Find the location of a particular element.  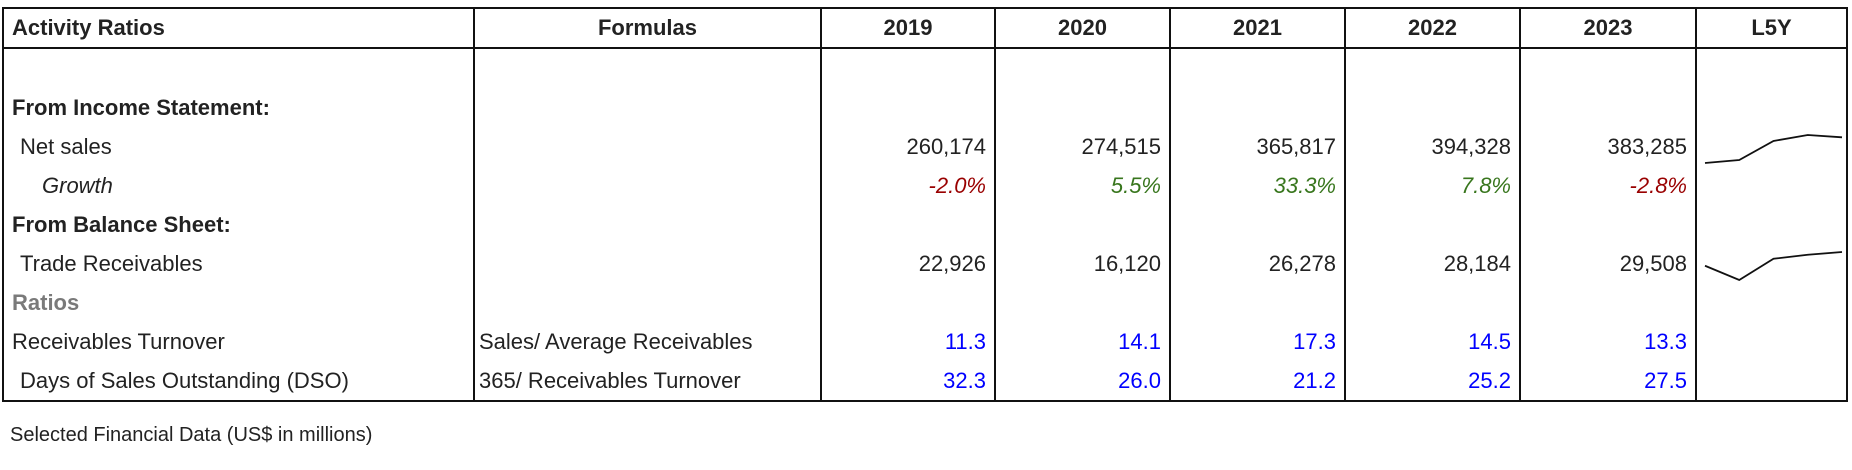

row-label: Net sales is located at coordinates (238, 146).